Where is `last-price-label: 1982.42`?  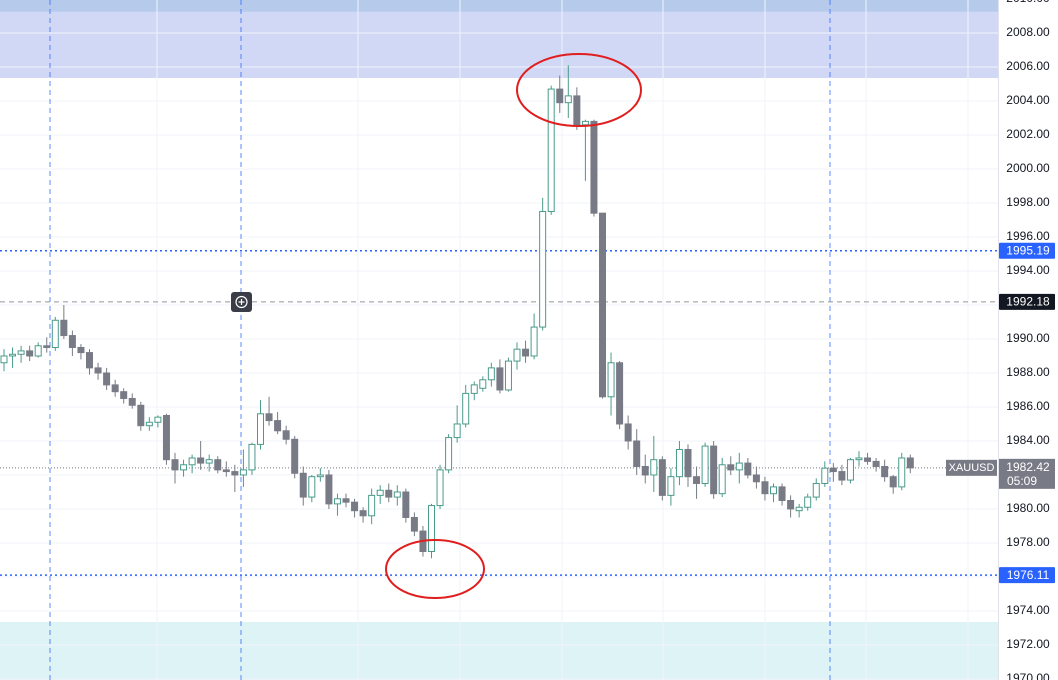 last-price-label: 1982.42 is located at coordinates (1028, 467).